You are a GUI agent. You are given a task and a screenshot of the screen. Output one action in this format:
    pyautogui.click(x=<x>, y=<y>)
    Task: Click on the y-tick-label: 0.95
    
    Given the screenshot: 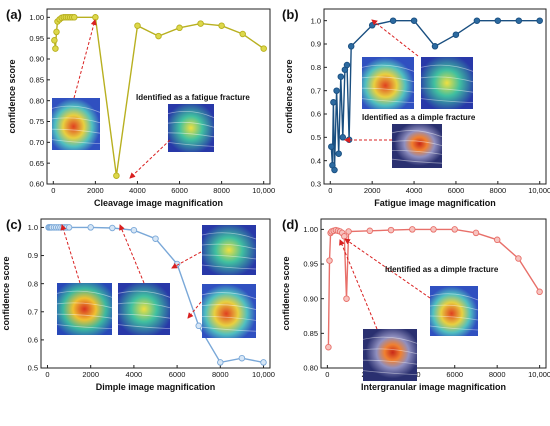 What is the action you would take?
    pyautogui.click(x=310, y=264)
    